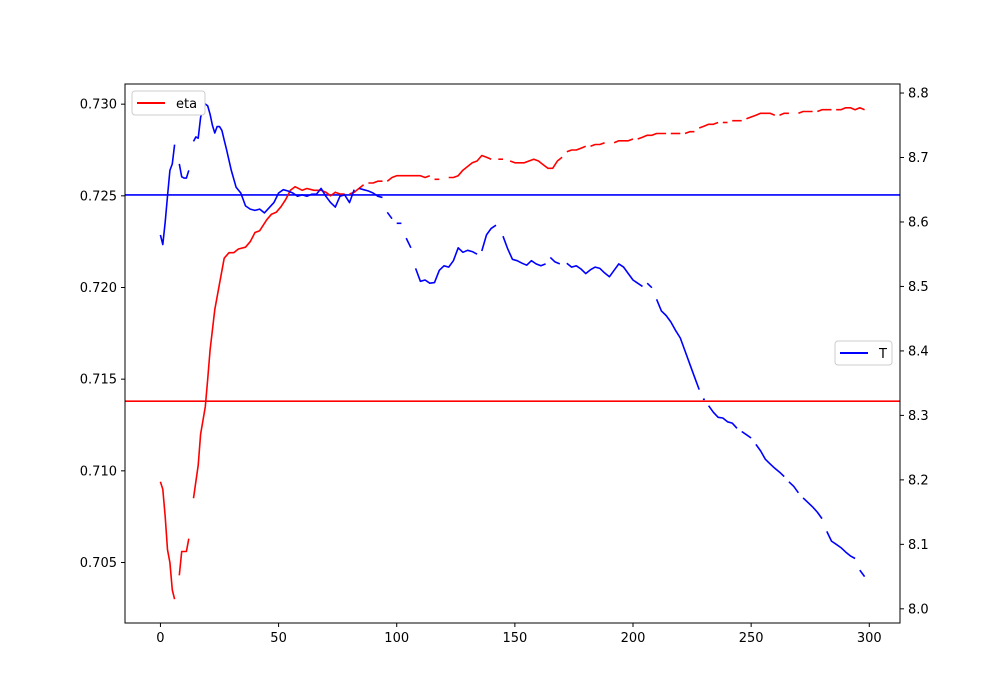  I want to click on y-right-tick-label: 8.0, so click(918, 609).